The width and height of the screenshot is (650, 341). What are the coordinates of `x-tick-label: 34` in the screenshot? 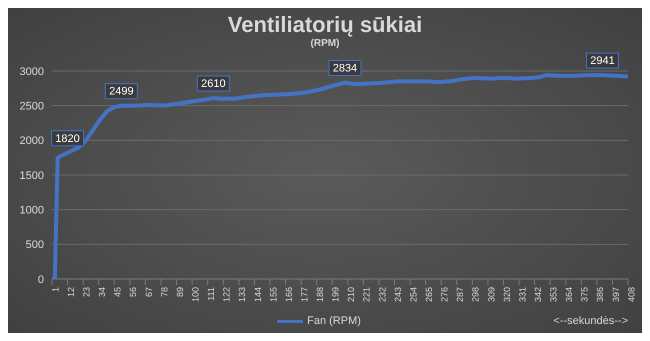 It's located at (102, 292).